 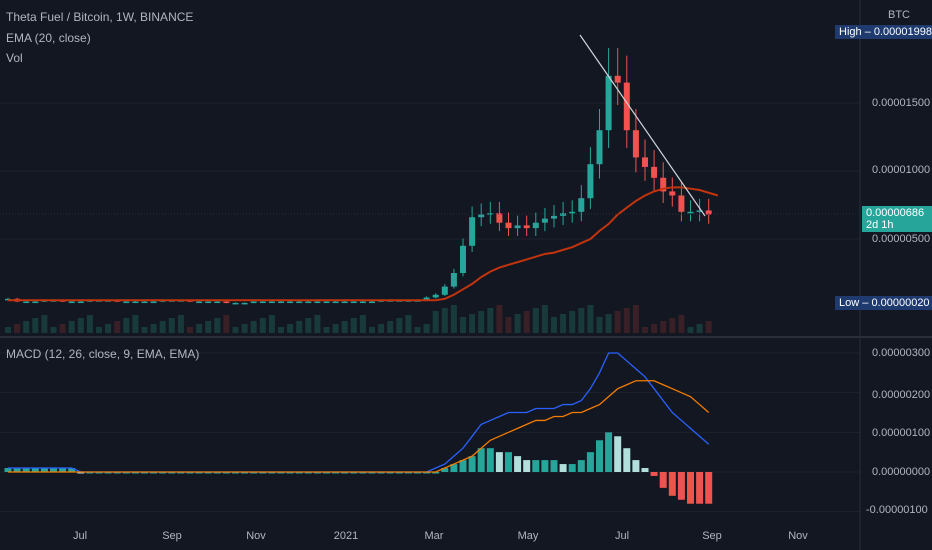 I want to click on last-price-value: 0.00000686, so click(x=895, y=213).